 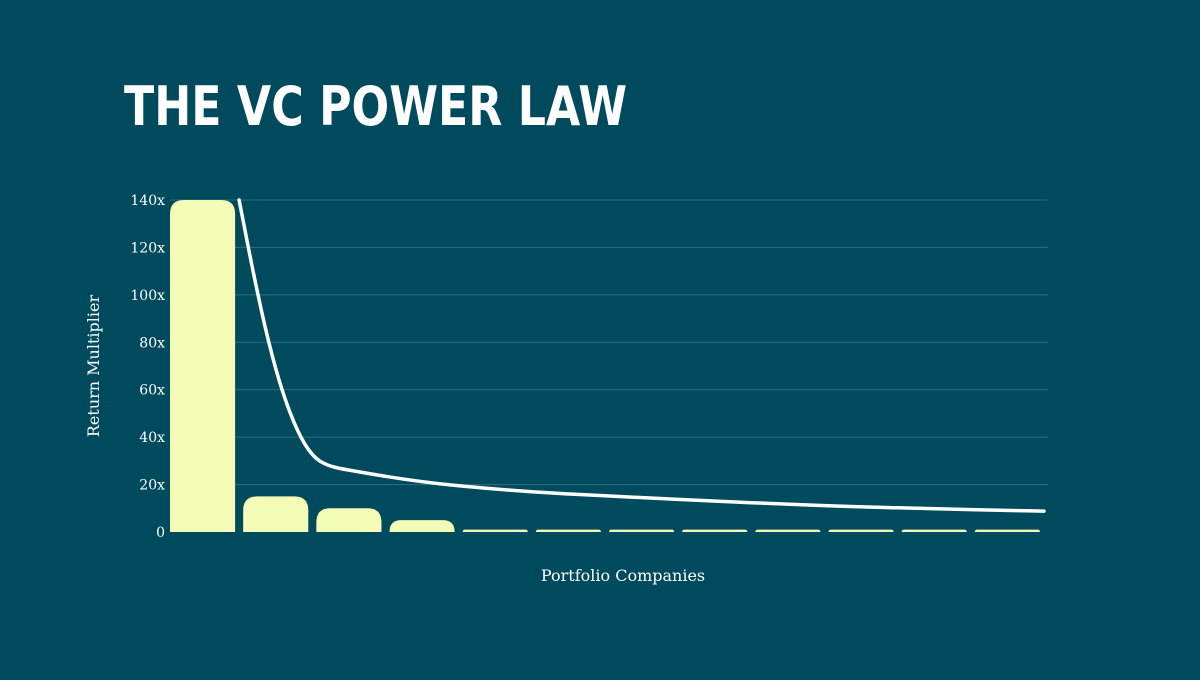 What do you see at coordinates (623, 575) in the screenshot?
I see `x-axis-title: Portfolio Companies` at bounding box center [623, 575].